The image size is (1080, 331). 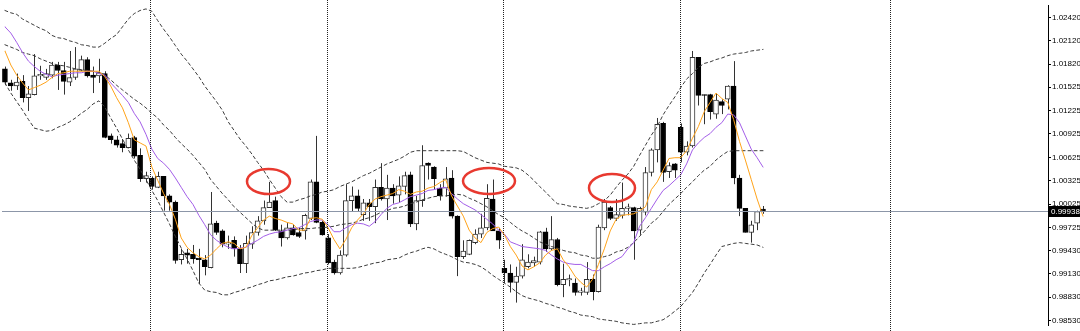 What do you see at coordinates (1066, 250) in the screenshot?
I see `y-tick-label: 0.99430` at bounding box center [1066, 250].